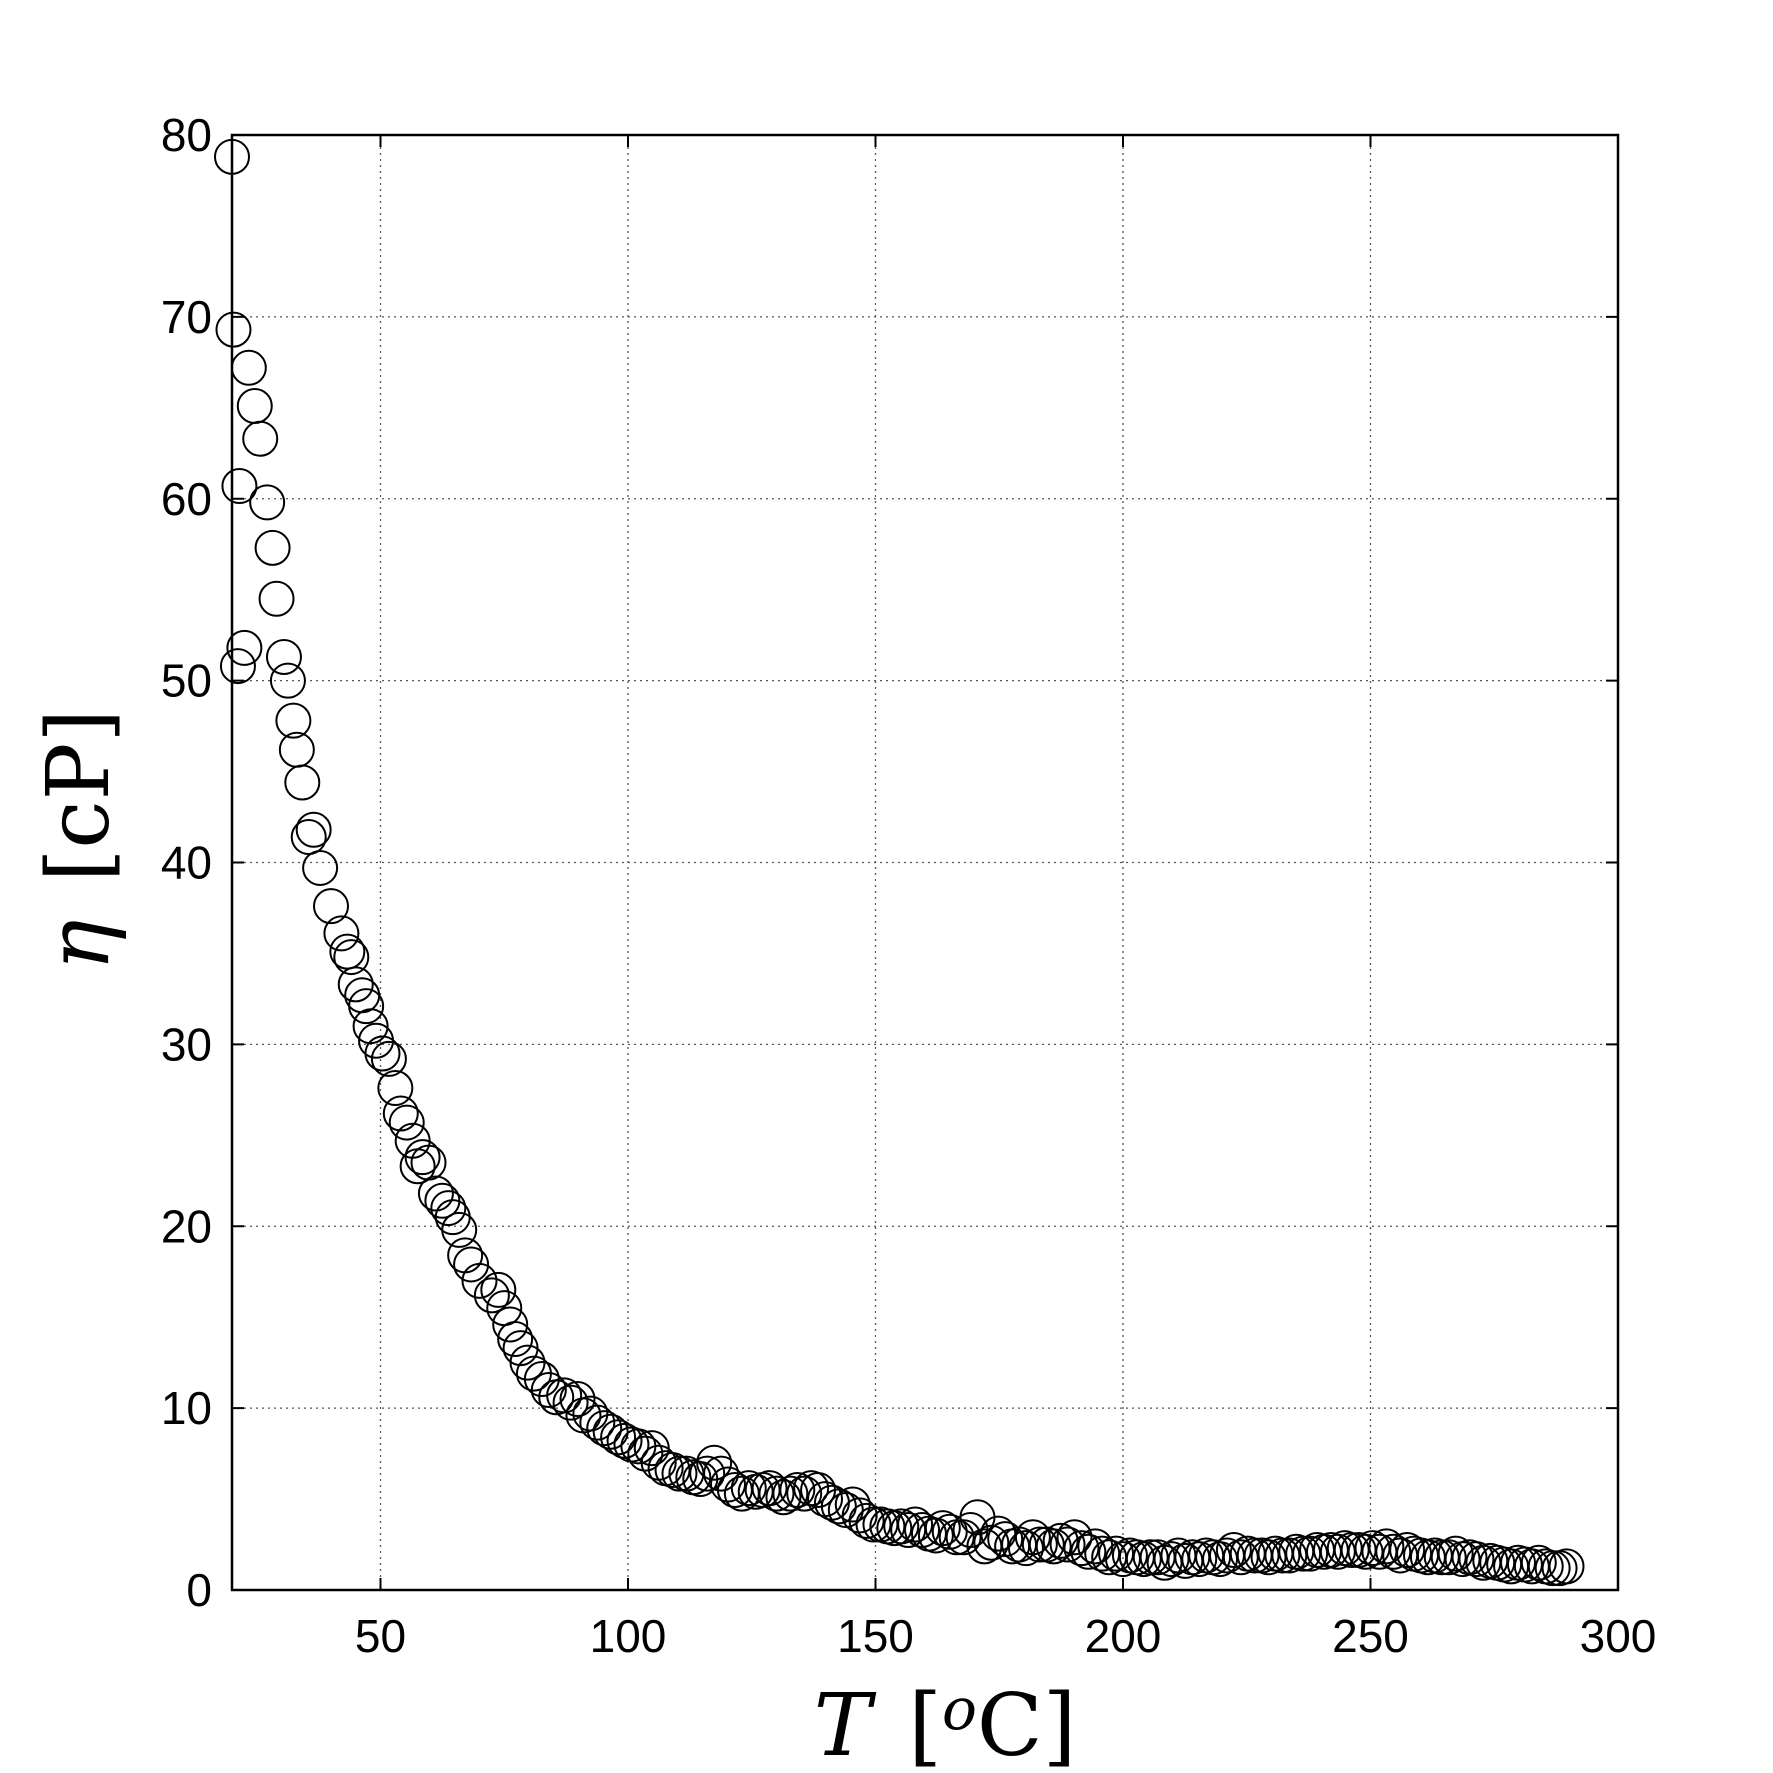 This screenshot has height=1773, width=1773. I want to click on y-tick-label: 40, so click(186, 863).